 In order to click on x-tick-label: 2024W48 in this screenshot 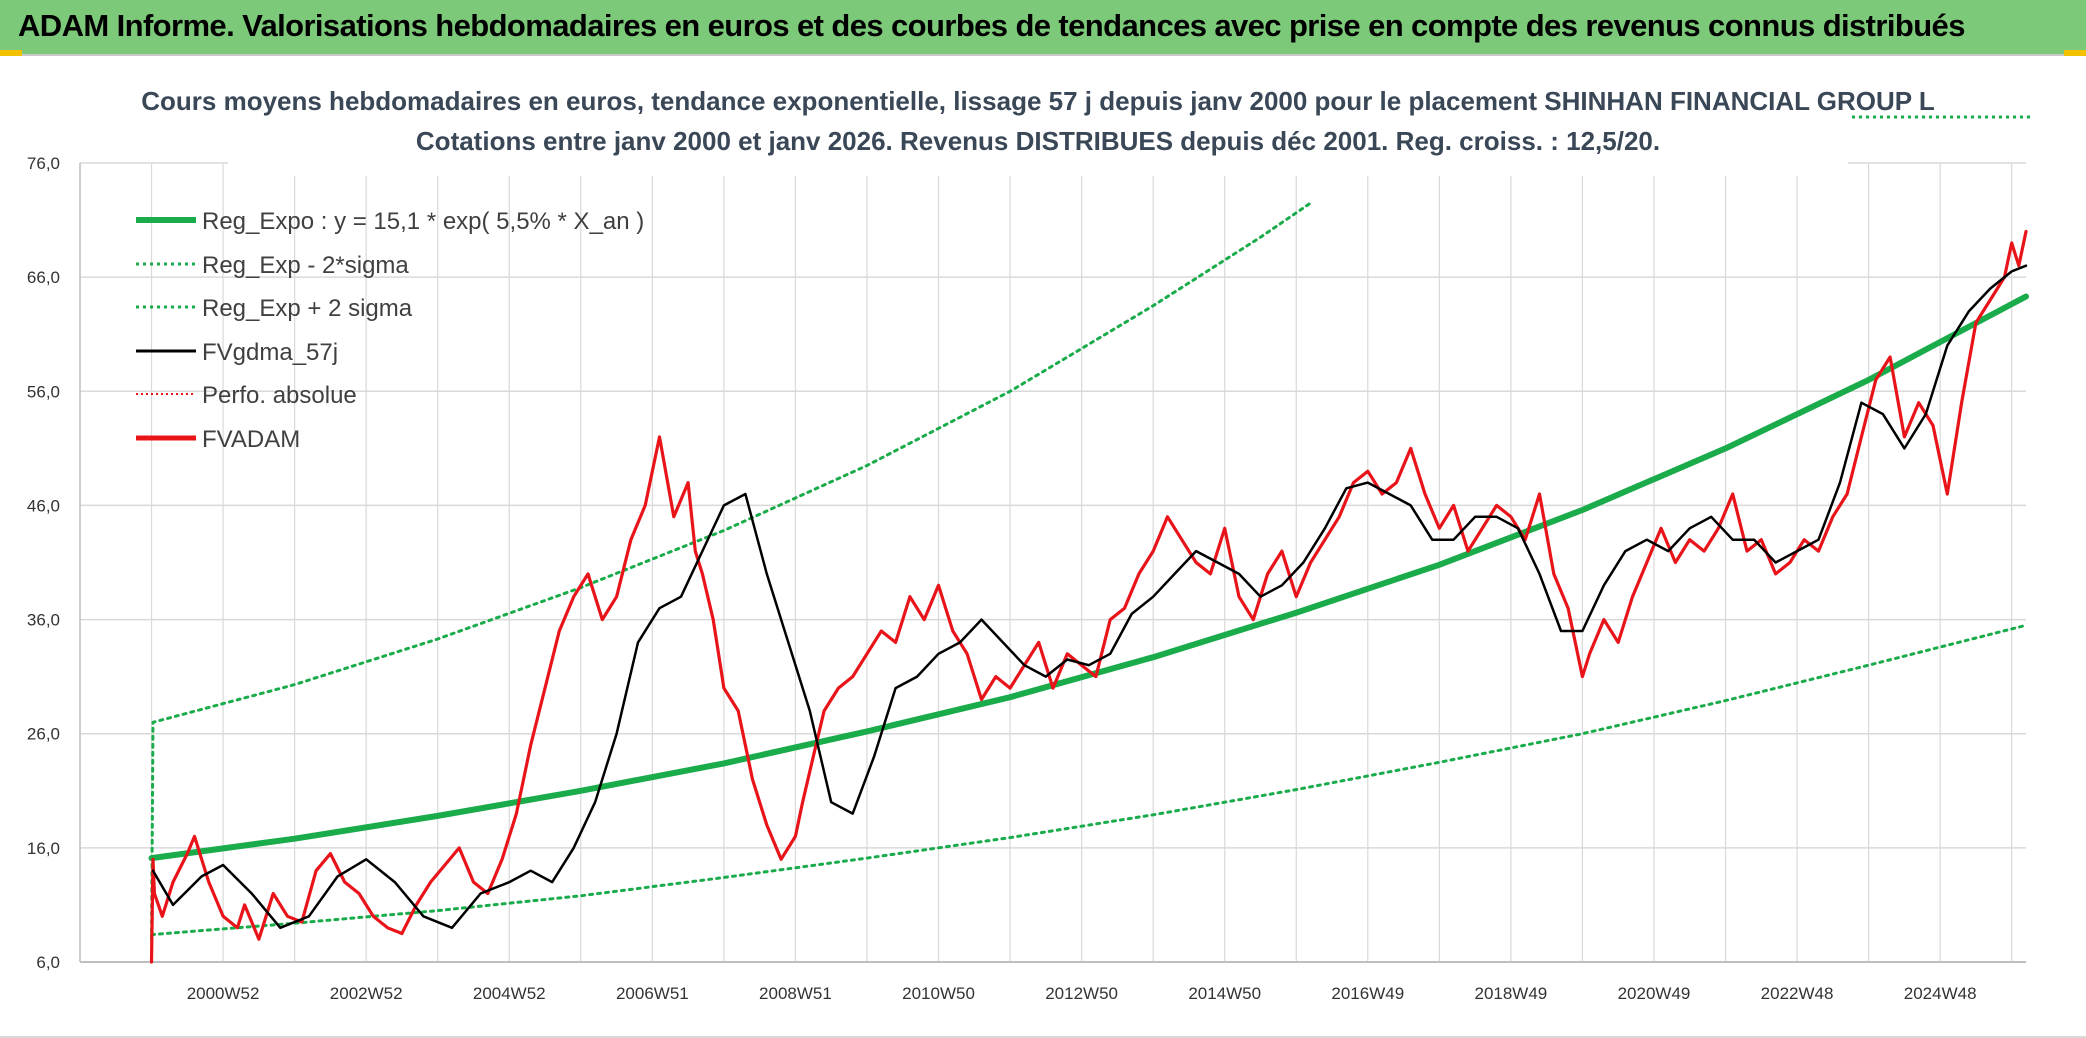, I will do `click(1940, 993)`.